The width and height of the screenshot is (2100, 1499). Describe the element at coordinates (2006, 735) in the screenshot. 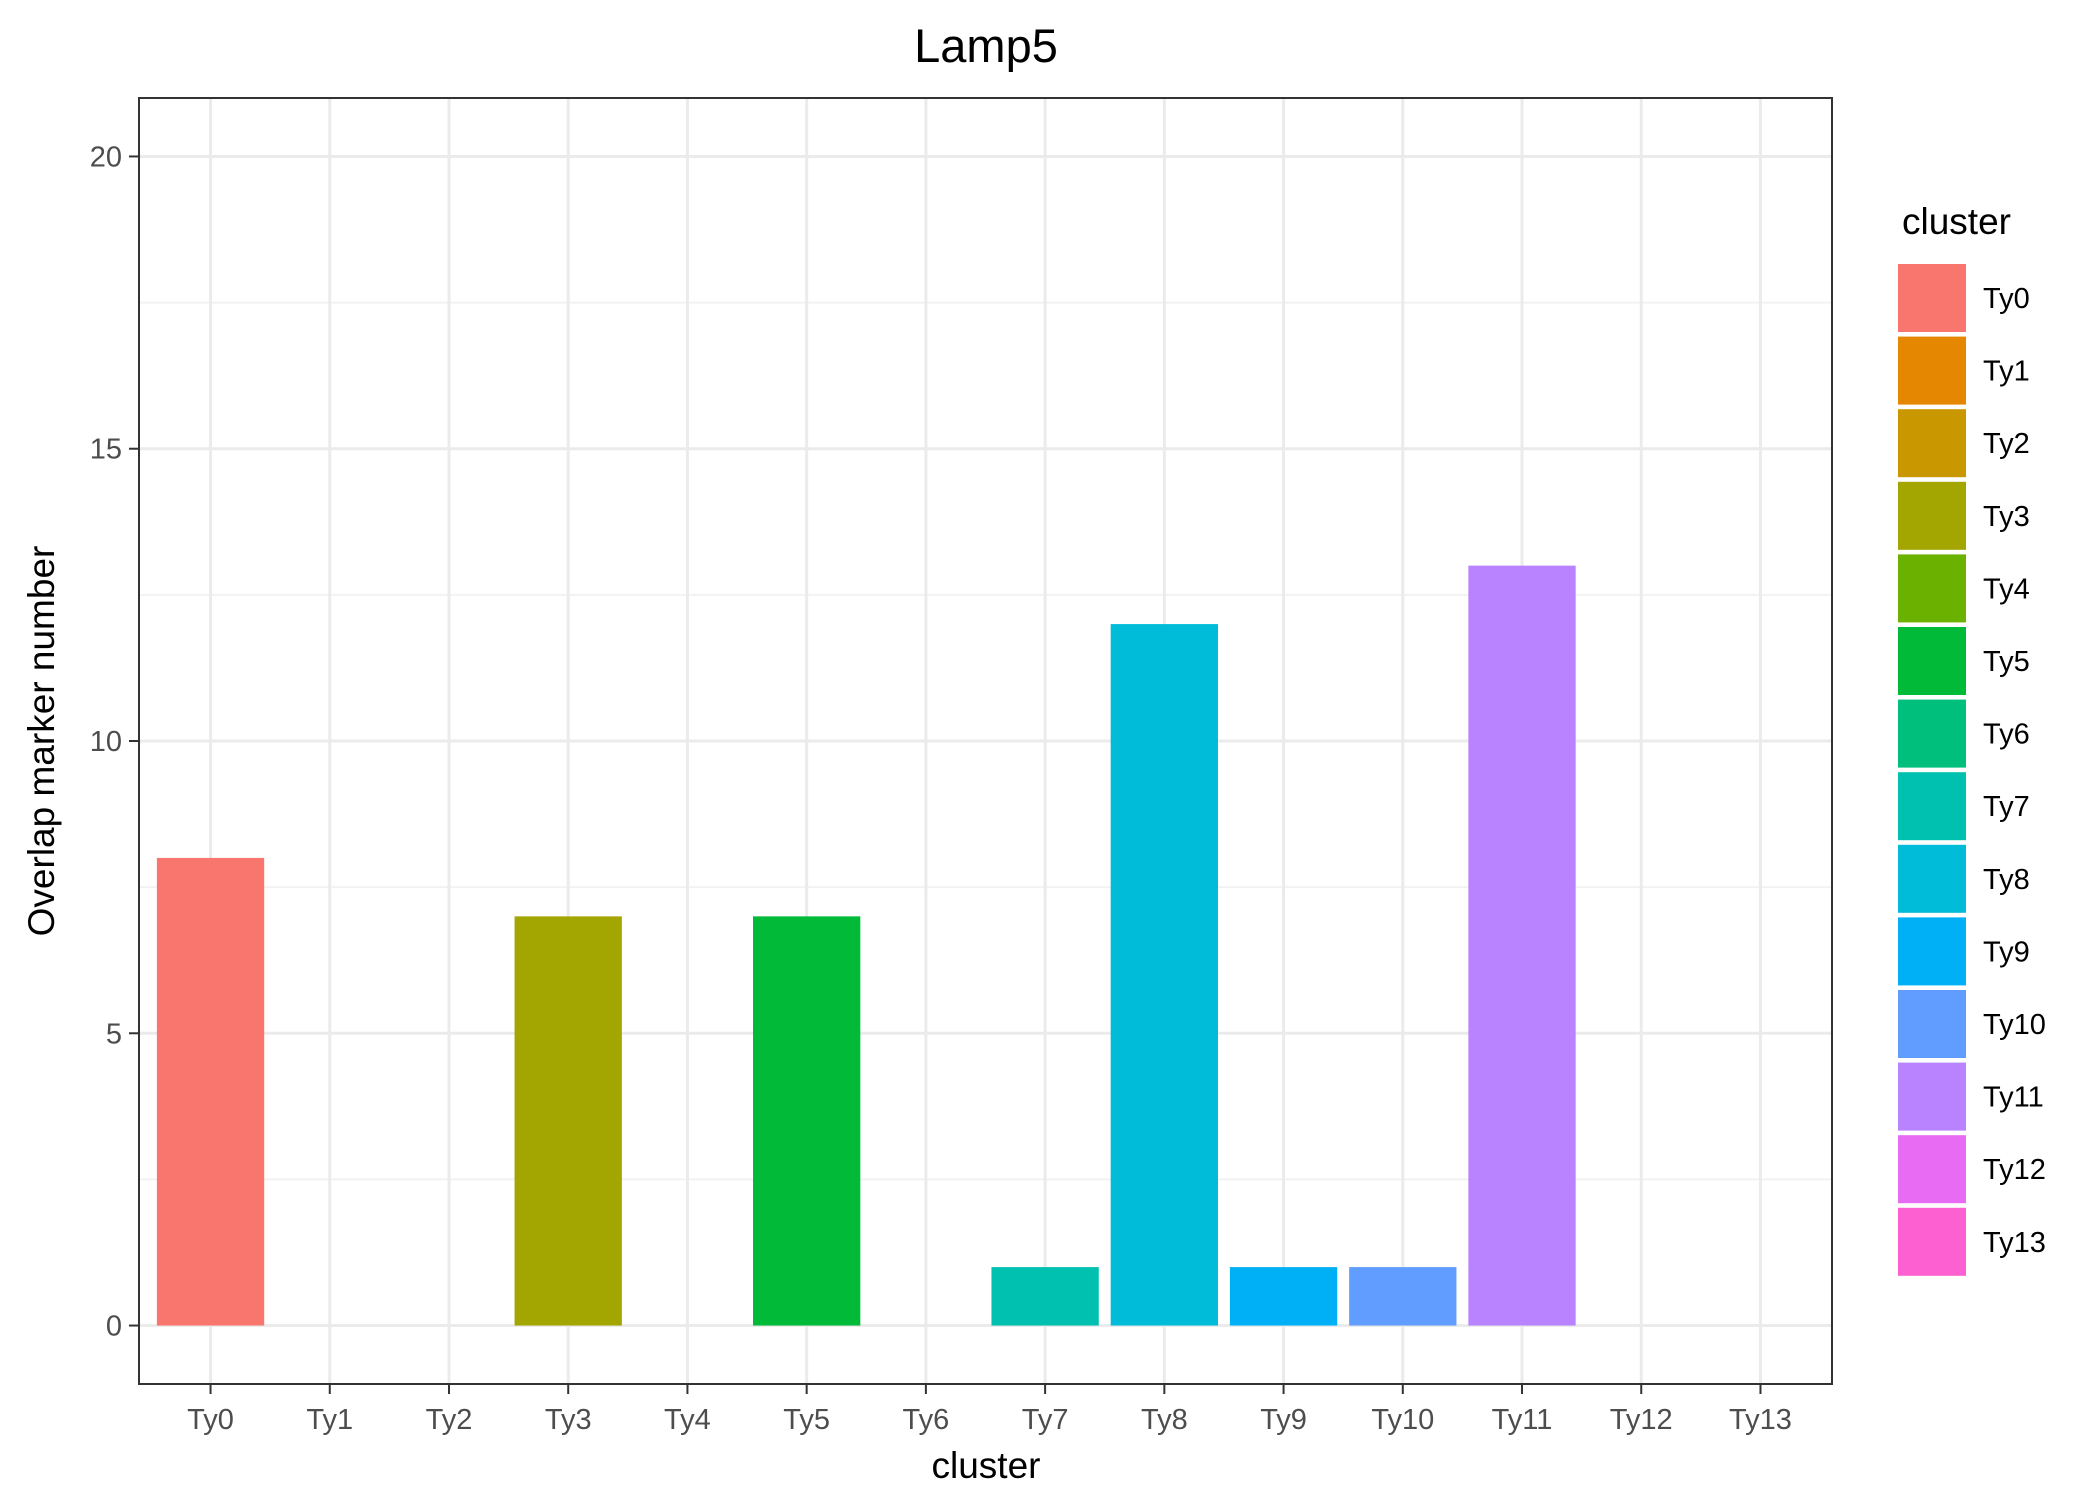

I see `legend-label: Ty6` at that location.